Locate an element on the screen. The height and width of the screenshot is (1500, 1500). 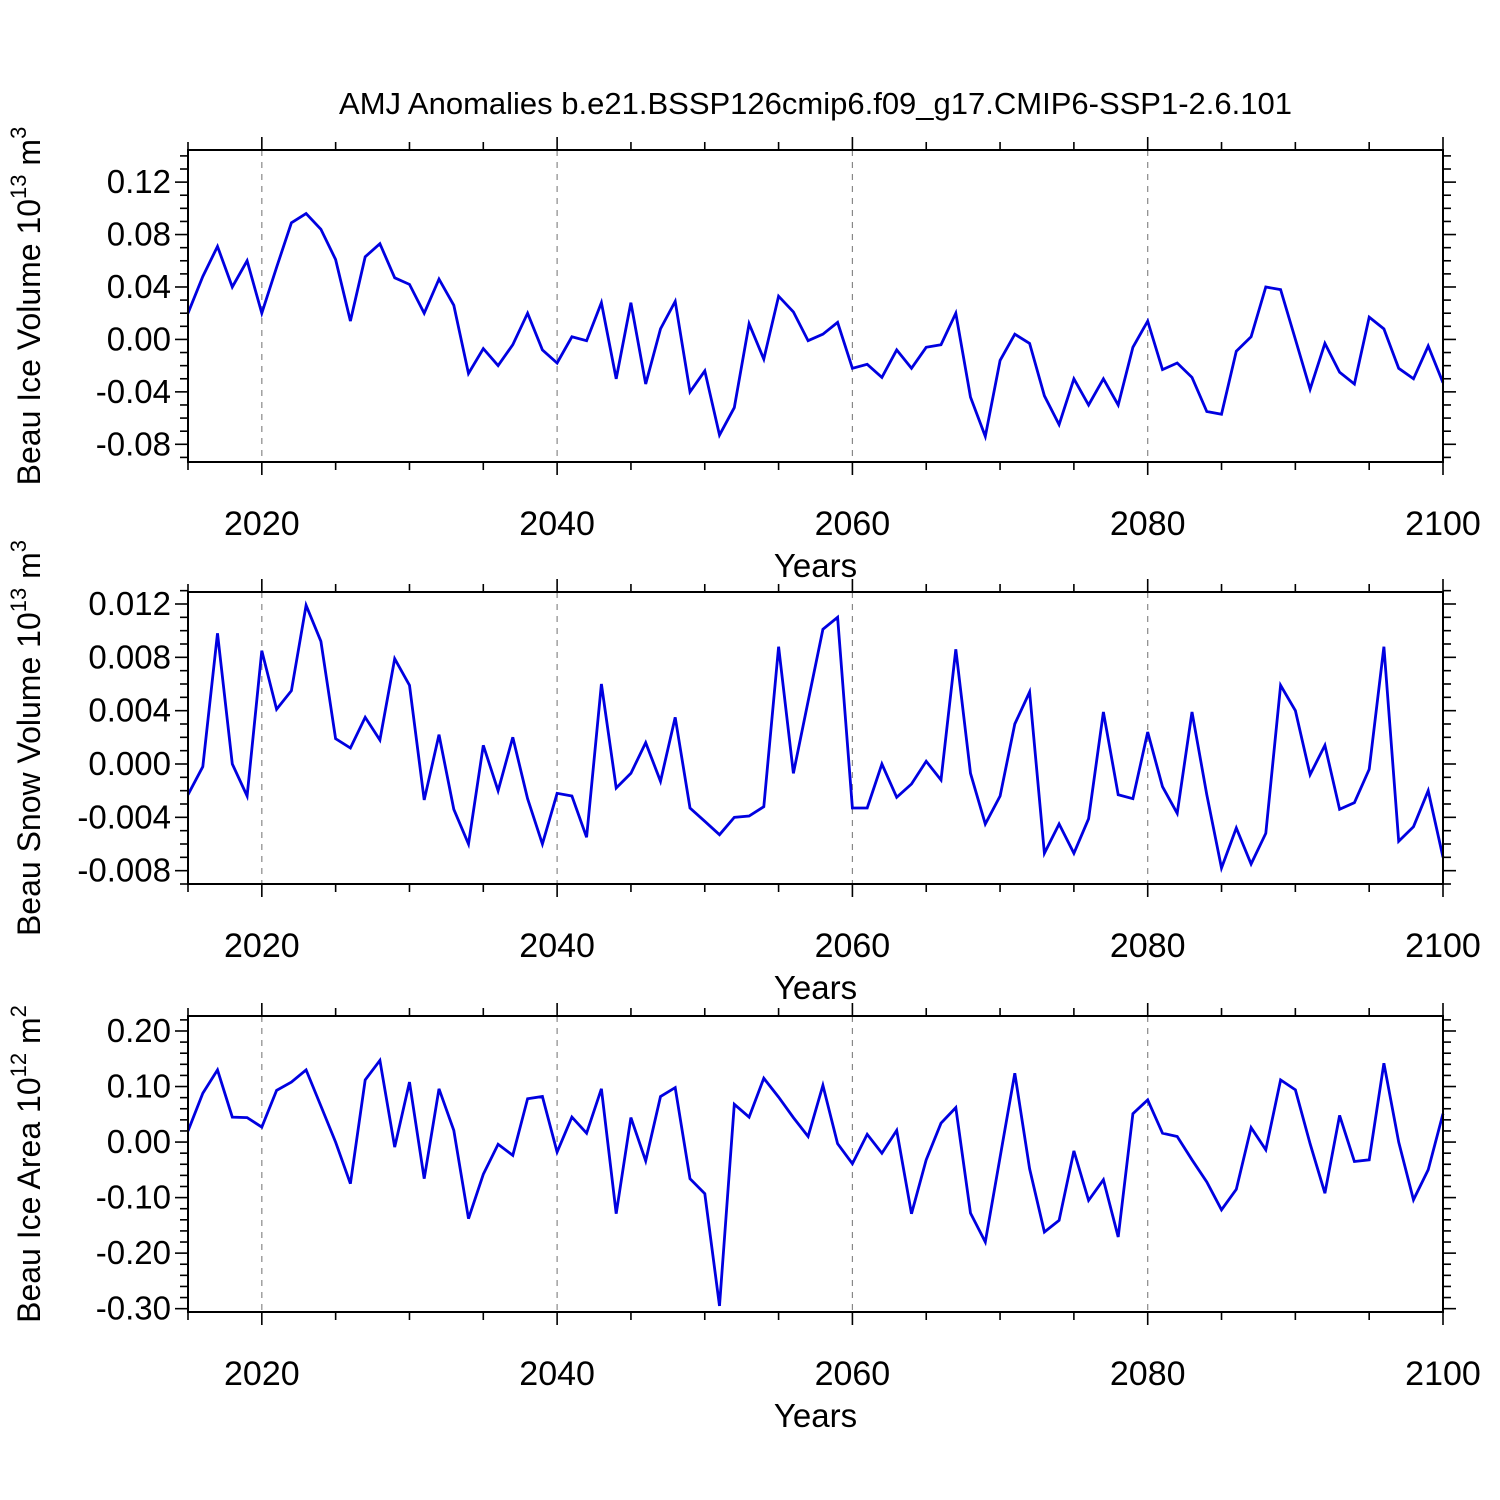
y-axis-title: Beau Ice Area 1012 m2 is located at coordinates (26, 1164).